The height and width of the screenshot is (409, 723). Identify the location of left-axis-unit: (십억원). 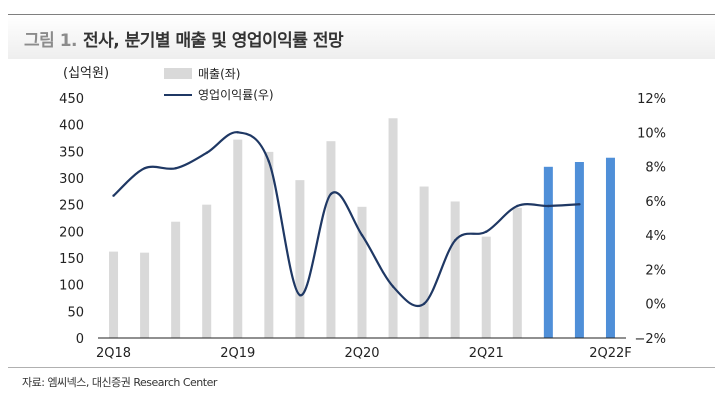
(86, 73).